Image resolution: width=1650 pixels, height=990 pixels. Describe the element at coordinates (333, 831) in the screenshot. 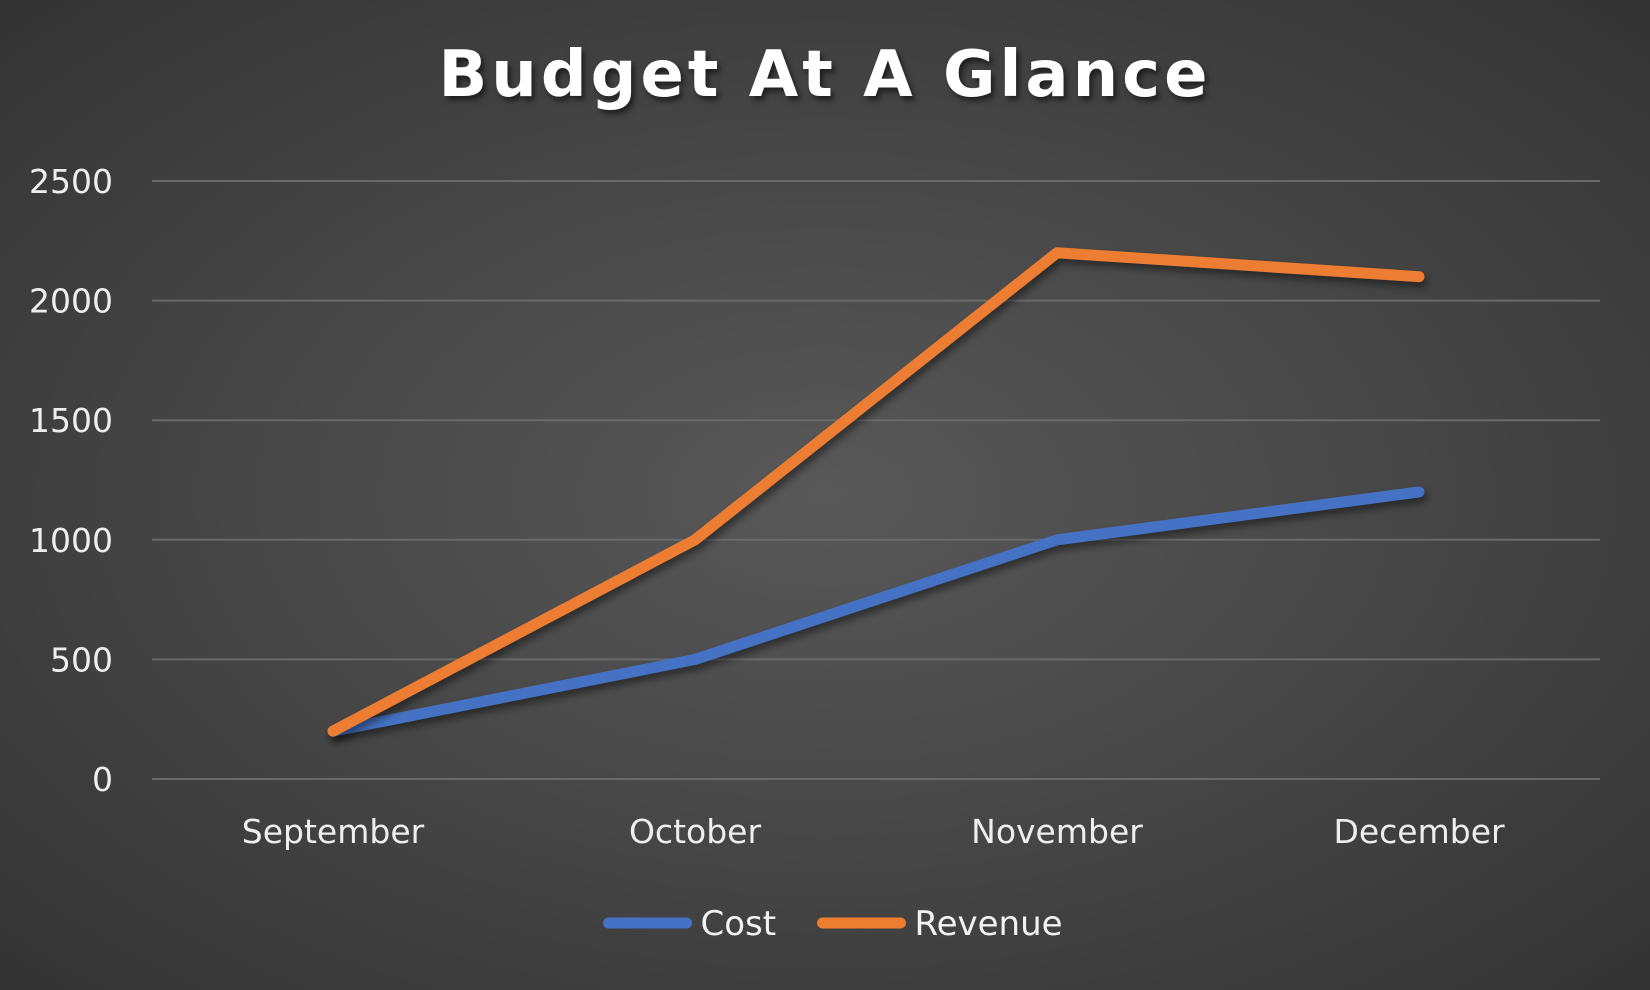

I see `x-tick-label: September` at that location.